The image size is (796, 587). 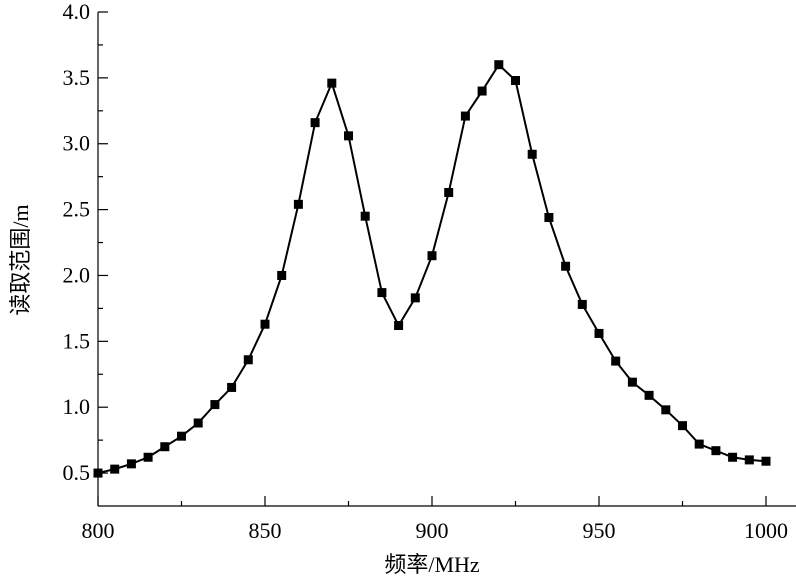 What do you see at coordinates (599, 530) in the screenshot?
I see `x-tick-label: 950` at bounding box center [599, 530].